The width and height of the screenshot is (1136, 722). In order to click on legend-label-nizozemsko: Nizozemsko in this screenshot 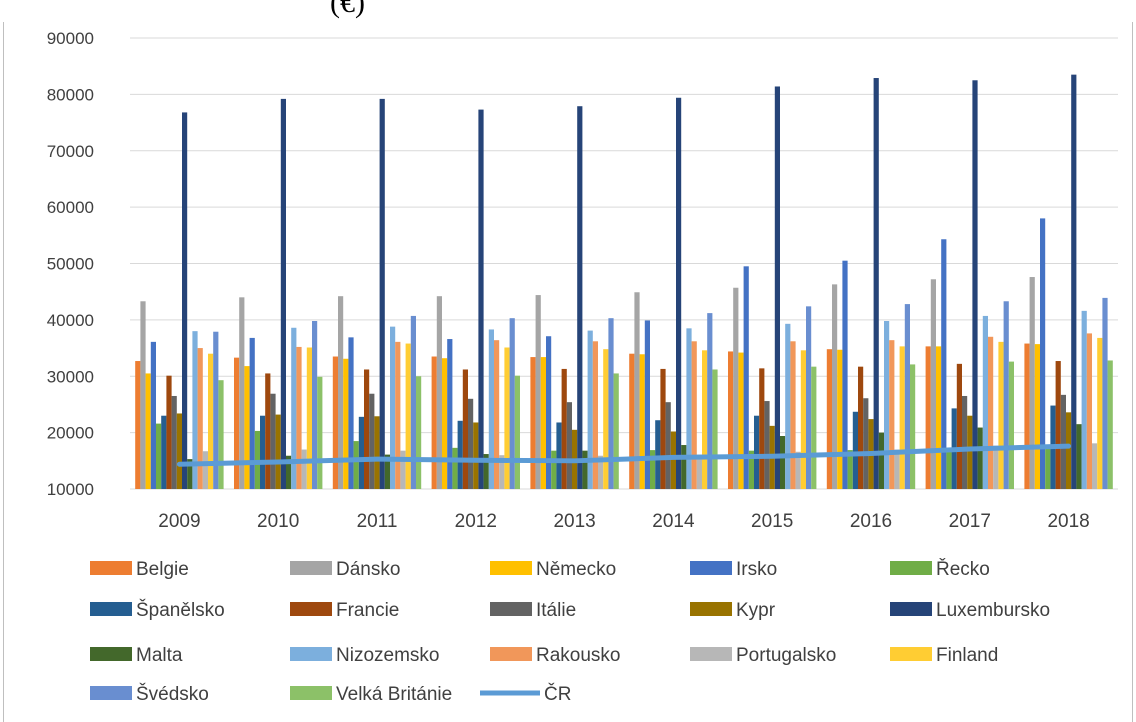, I will do `click(387, 655)`.